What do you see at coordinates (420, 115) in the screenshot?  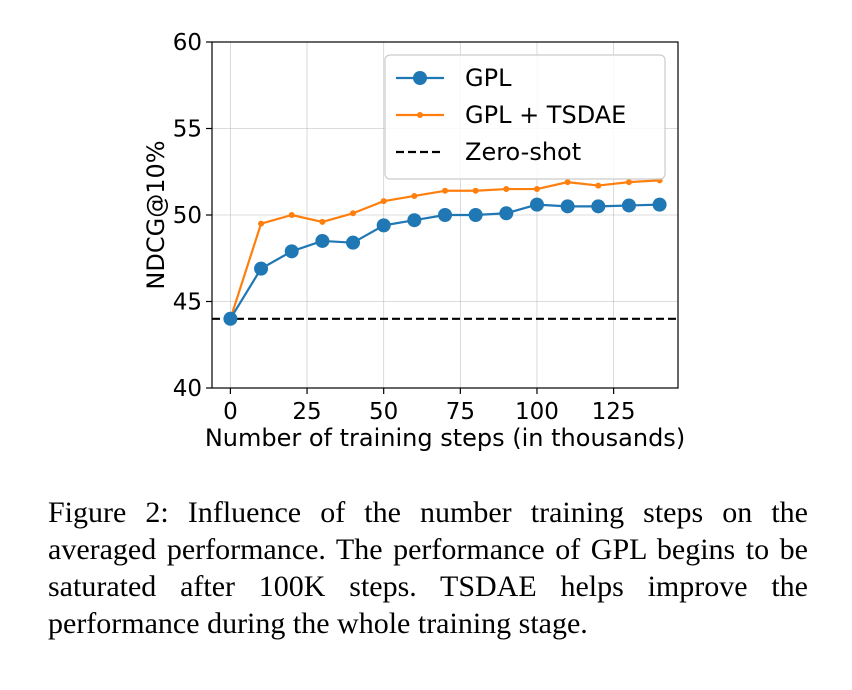 I see `legend-marker-gpl-tsdae` at bounding box center [420, 115].